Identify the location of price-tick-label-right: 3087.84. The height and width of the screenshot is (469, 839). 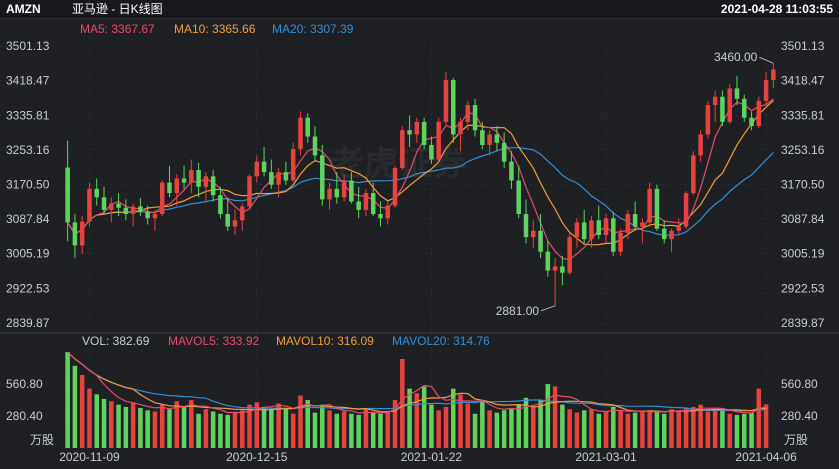
(803, 219).